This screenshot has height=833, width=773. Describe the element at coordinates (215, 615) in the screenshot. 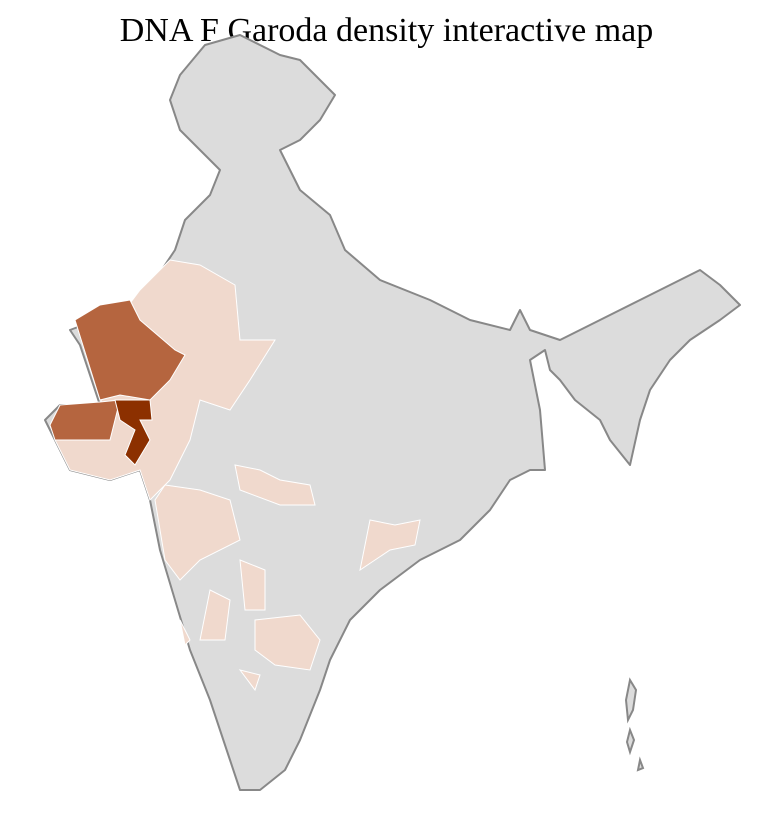

I see `region-low-konkan` at that location.